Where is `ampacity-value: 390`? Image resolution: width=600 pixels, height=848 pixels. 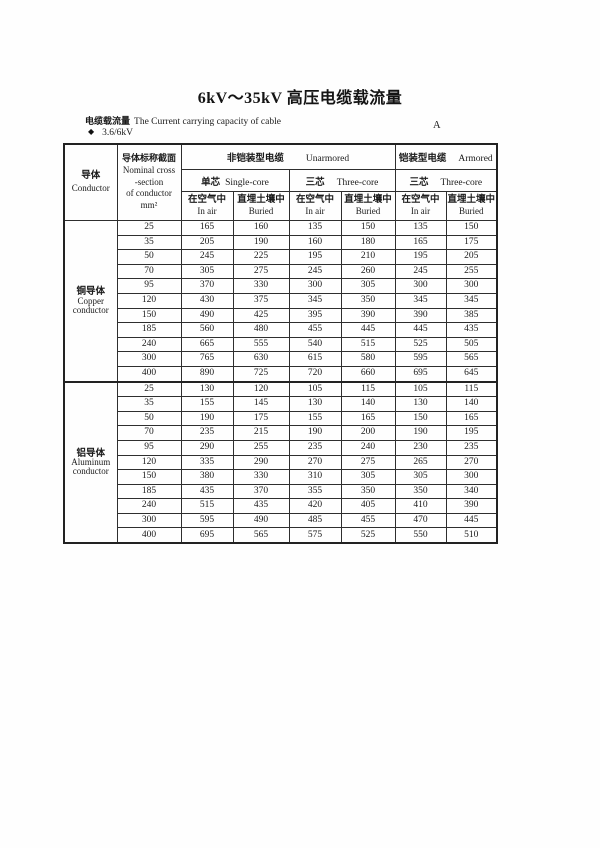 ampacity-value: 390 is located at coordinates (420, 315).